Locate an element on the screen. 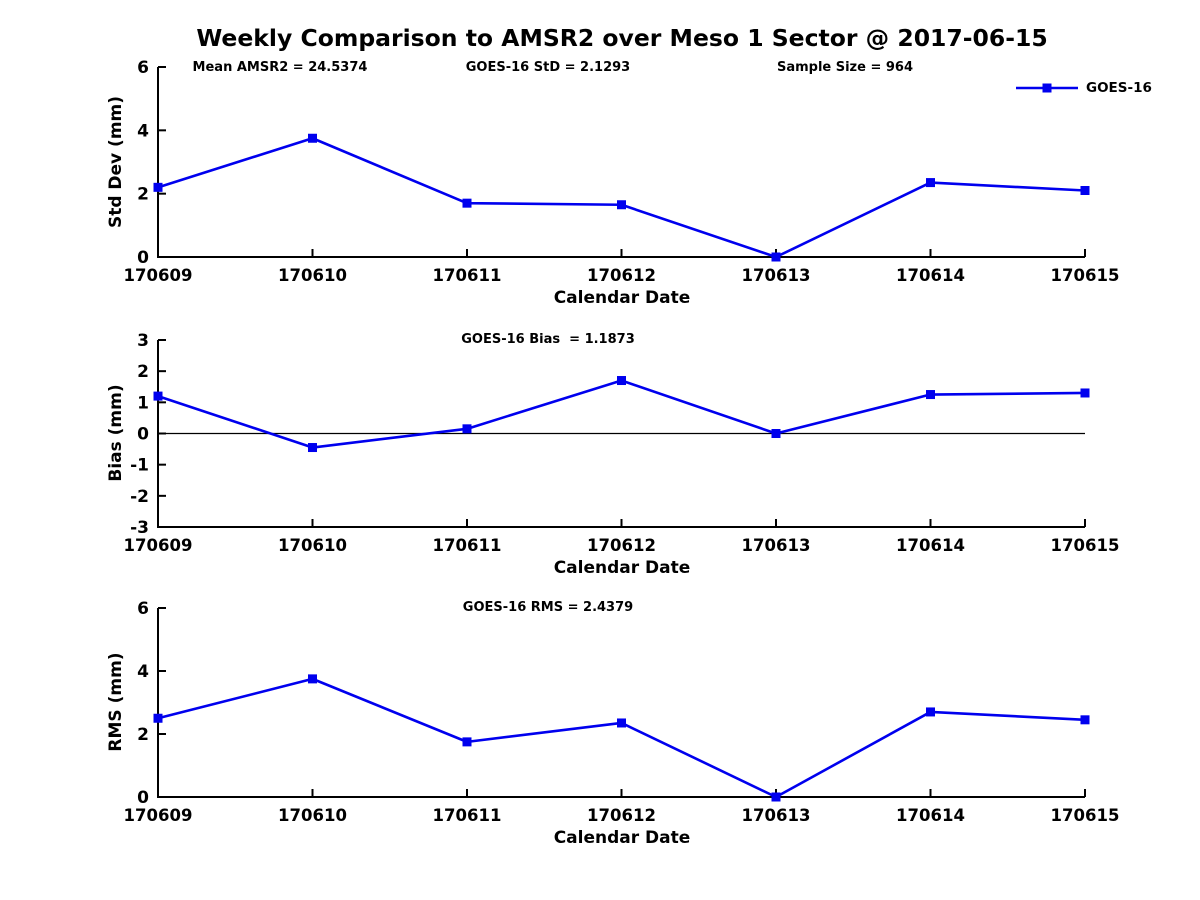  x-tick-label-bias: 170613 is located at coordinates (776, 545).